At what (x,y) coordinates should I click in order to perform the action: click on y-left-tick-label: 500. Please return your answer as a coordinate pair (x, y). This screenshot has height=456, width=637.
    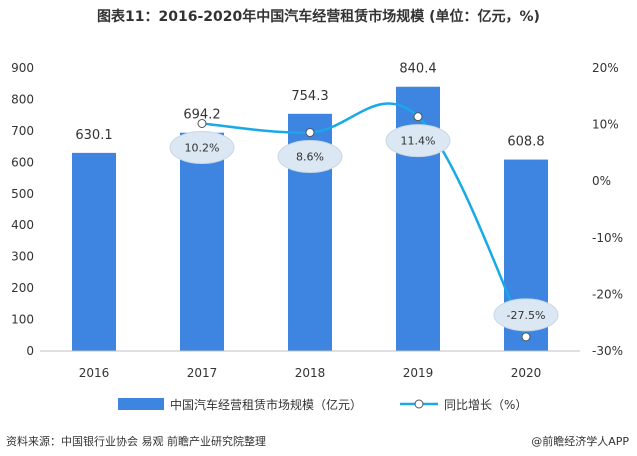
    Looking at the image, I should click on (22, 194).